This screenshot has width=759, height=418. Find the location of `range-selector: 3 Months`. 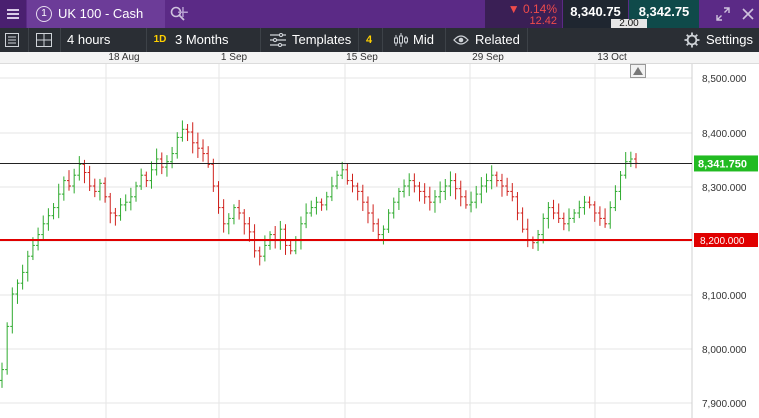

range-selector: 3 Months is located at coordinates (202, 39).